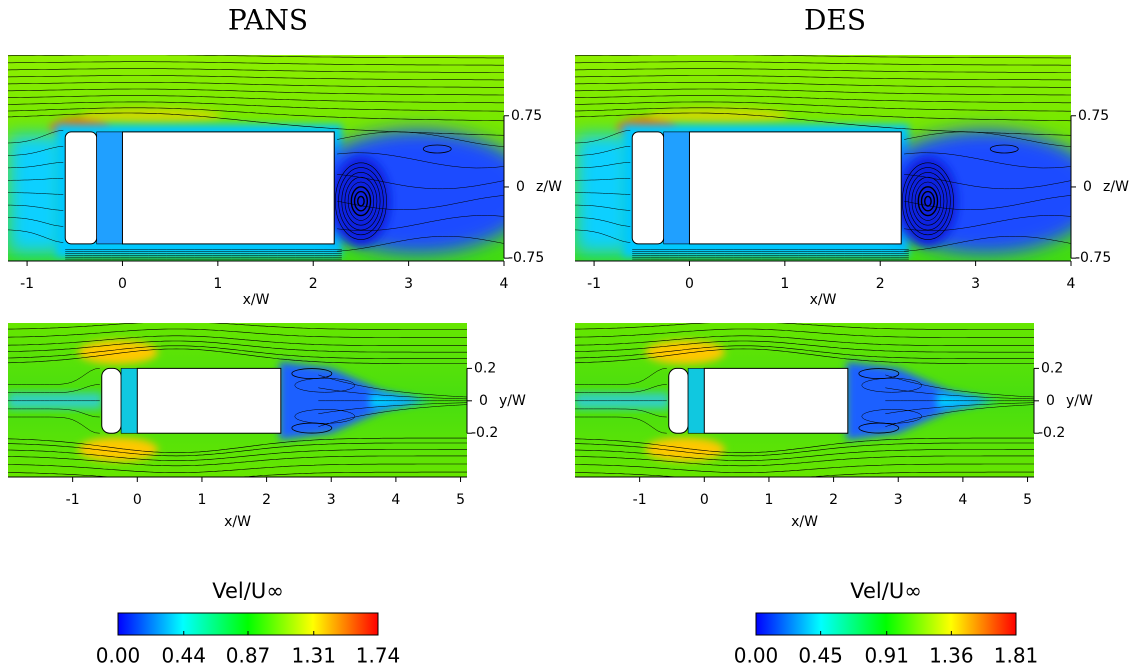 The width and height of the screenshot is (1137, 670). Describe the element at coordinates (594, 284) in the screenshot. I see `x-tick-label: -1` at that location.